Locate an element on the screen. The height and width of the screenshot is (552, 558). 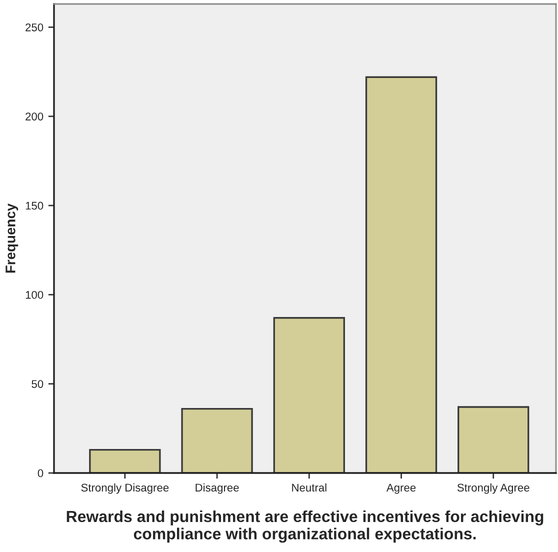
y-tick-label: 200 is located at coordinates (35, 116).